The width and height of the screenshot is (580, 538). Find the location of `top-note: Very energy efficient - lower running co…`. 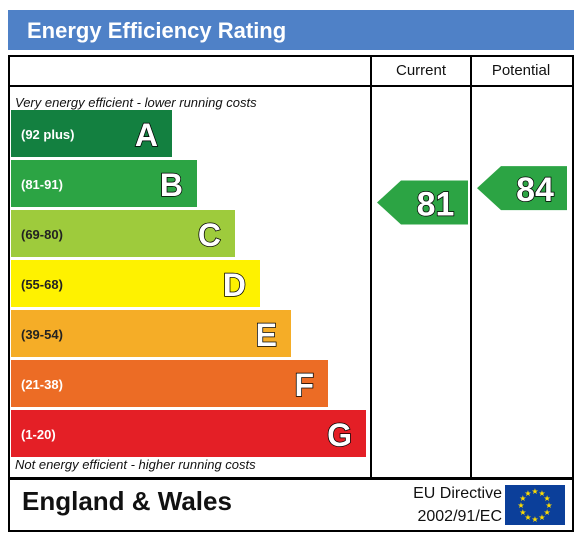

top-note: Very energy efficient - lower running co… is located at coordinates (136, 102).